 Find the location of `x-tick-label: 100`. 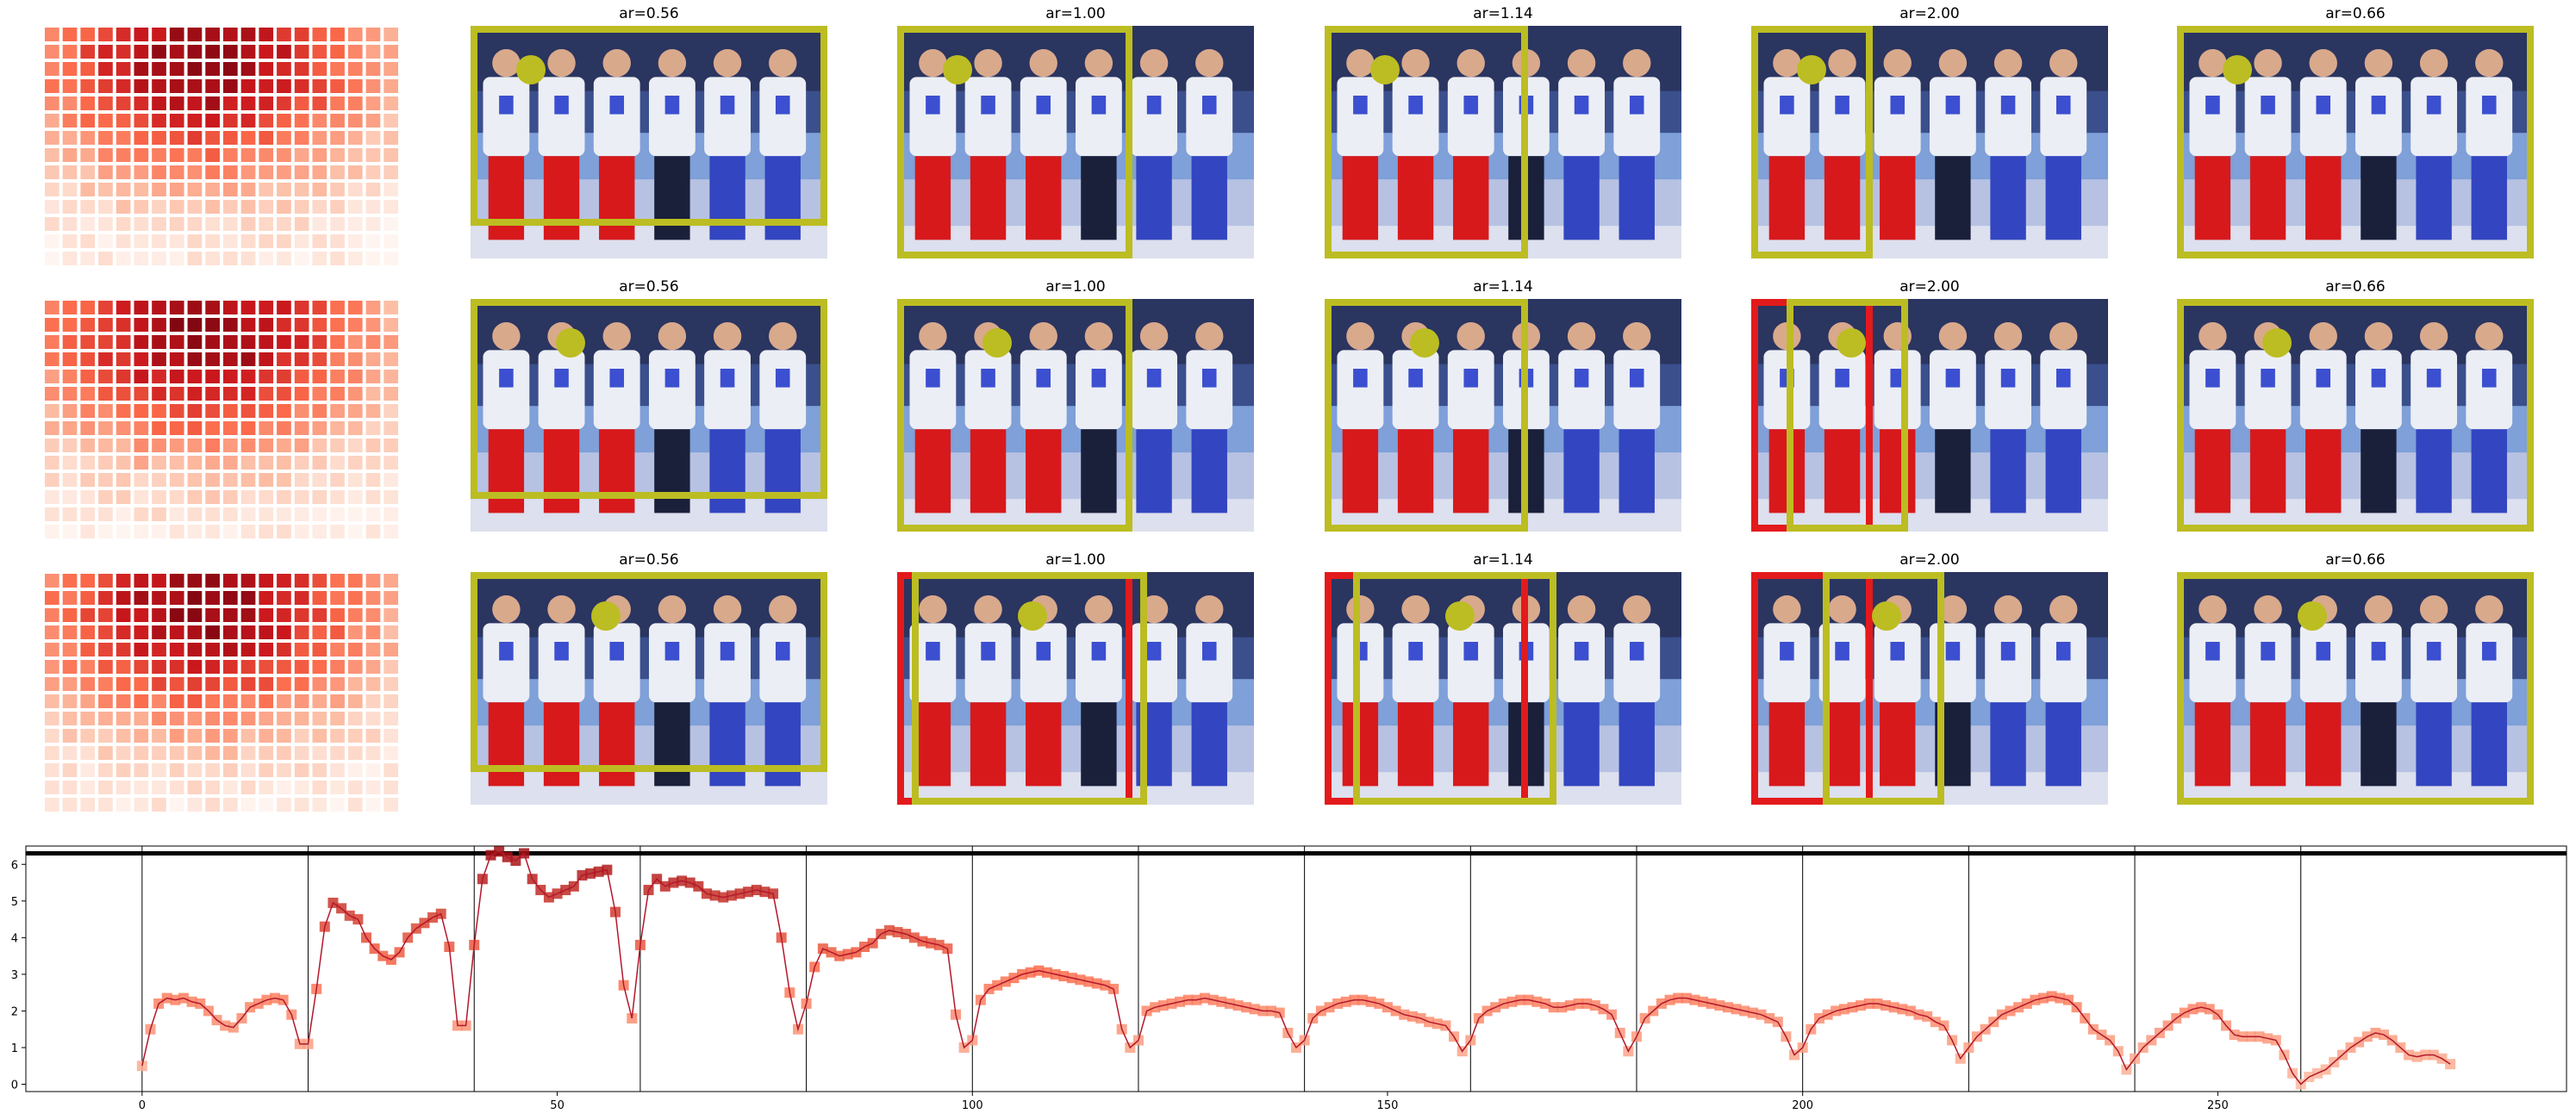

x-tick-label: 100 is located at coordinates (972, 1105).